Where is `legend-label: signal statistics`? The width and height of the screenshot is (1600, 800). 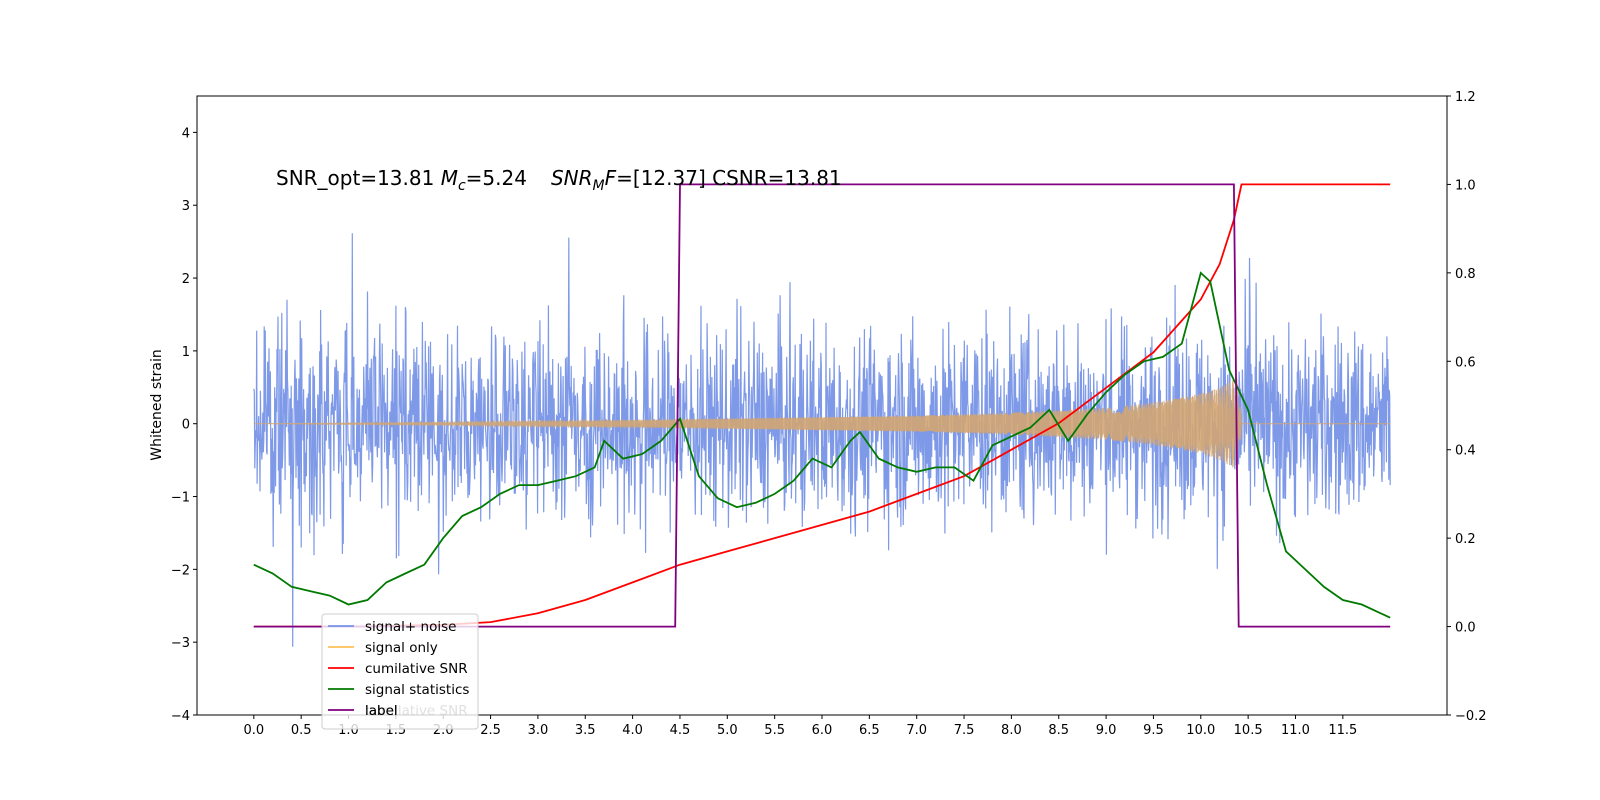 legend-label: signal statistics is located at coordinates (417, 690).